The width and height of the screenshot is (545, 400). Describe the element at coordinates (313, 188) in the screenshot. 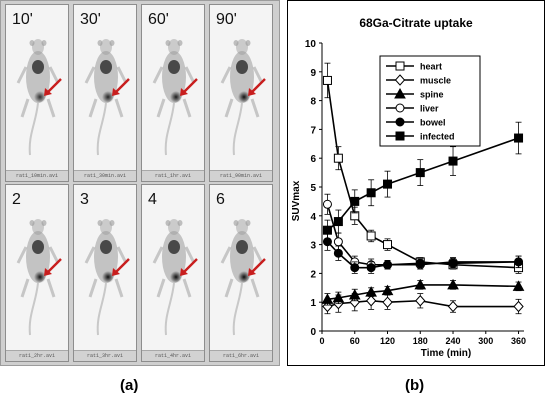

I see `y-tick-label: 5` at that location.